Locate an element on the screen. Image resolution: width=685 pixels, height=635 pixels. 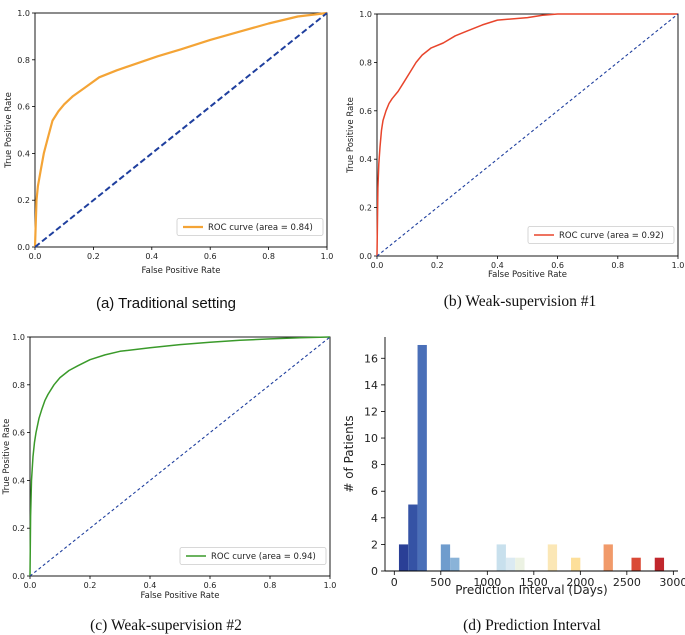
y-axis-label: # of Patients is located at coordinates (349, 453).